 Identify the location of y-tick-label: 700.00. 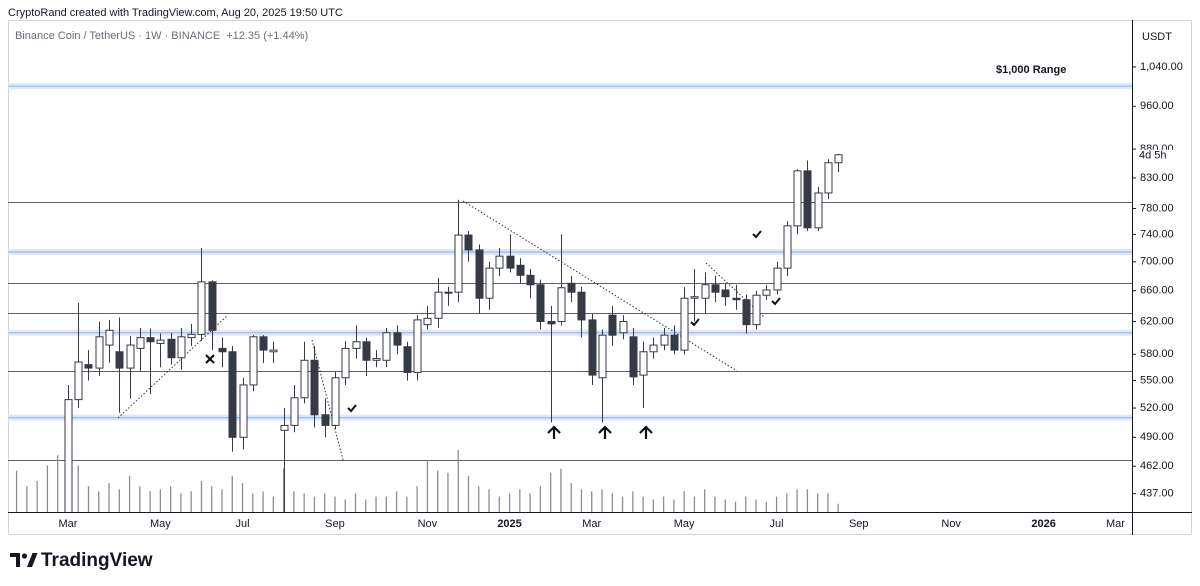
(1157, 262).